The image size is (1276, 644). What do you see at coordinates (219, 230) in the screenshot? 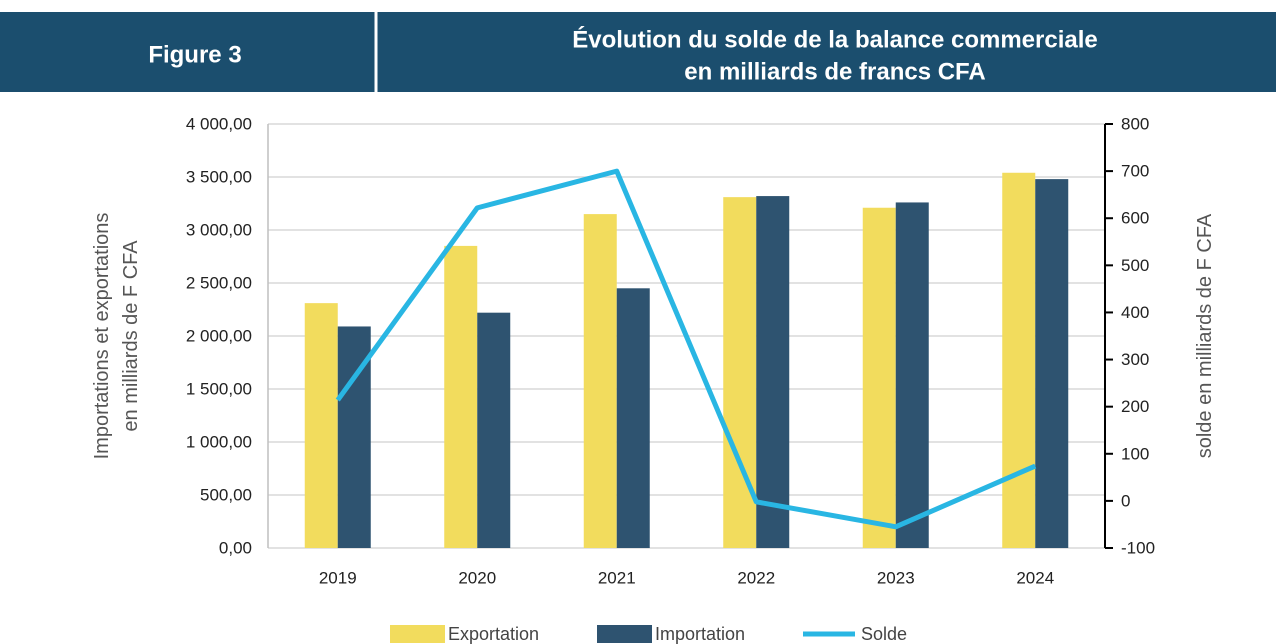
I see `y-tick-label: 3 000,00` at bounding box center [219, 230].